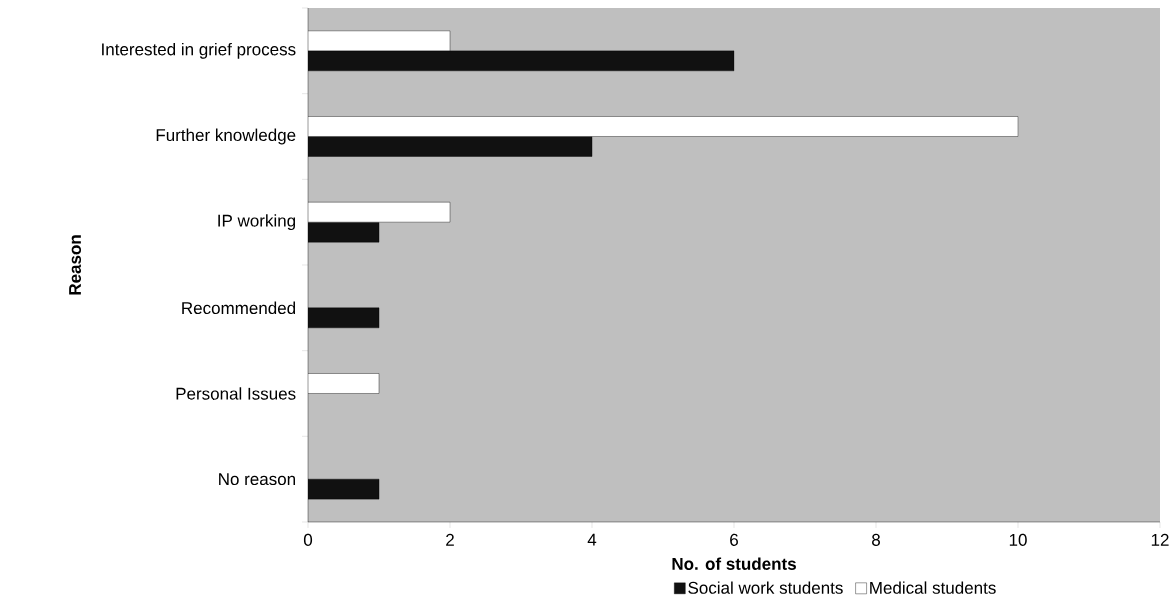  Describe the element at coordinates (1160, 539) in the screenshot. I see `x-tick-label: 12` at that location.